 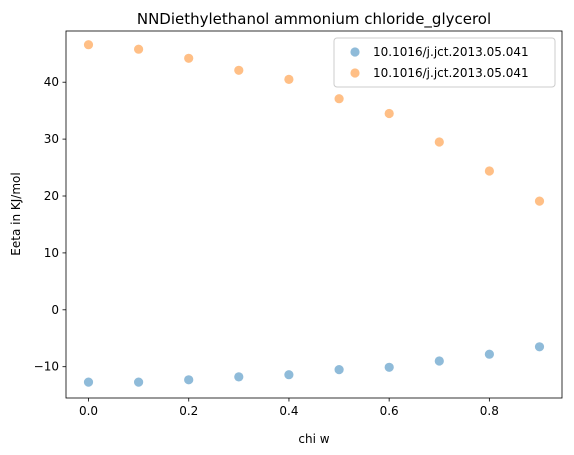 I want to click on y-tick-label: 40, so click(x=51, y=82).